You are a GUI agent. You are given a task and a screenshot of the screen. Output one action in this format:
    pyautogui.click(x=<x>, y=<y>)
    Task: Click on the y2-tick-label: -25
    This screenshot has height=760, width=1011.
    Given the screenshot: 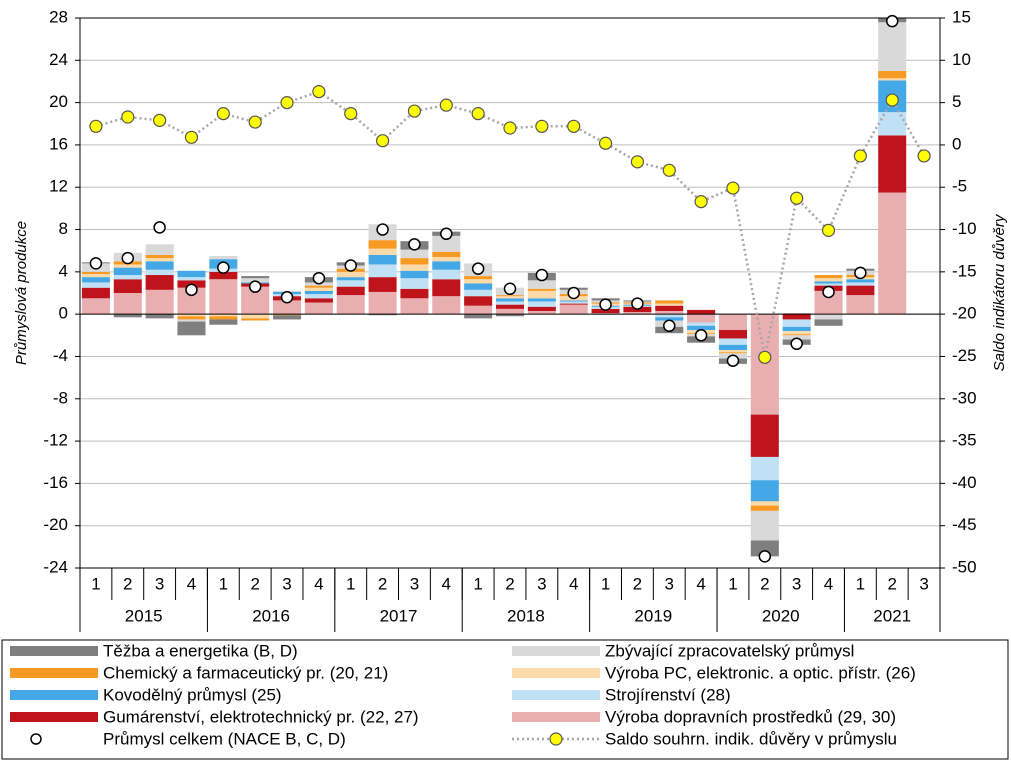 What is the action you would take?
    pyautogui.click(x=964, y=355)
    